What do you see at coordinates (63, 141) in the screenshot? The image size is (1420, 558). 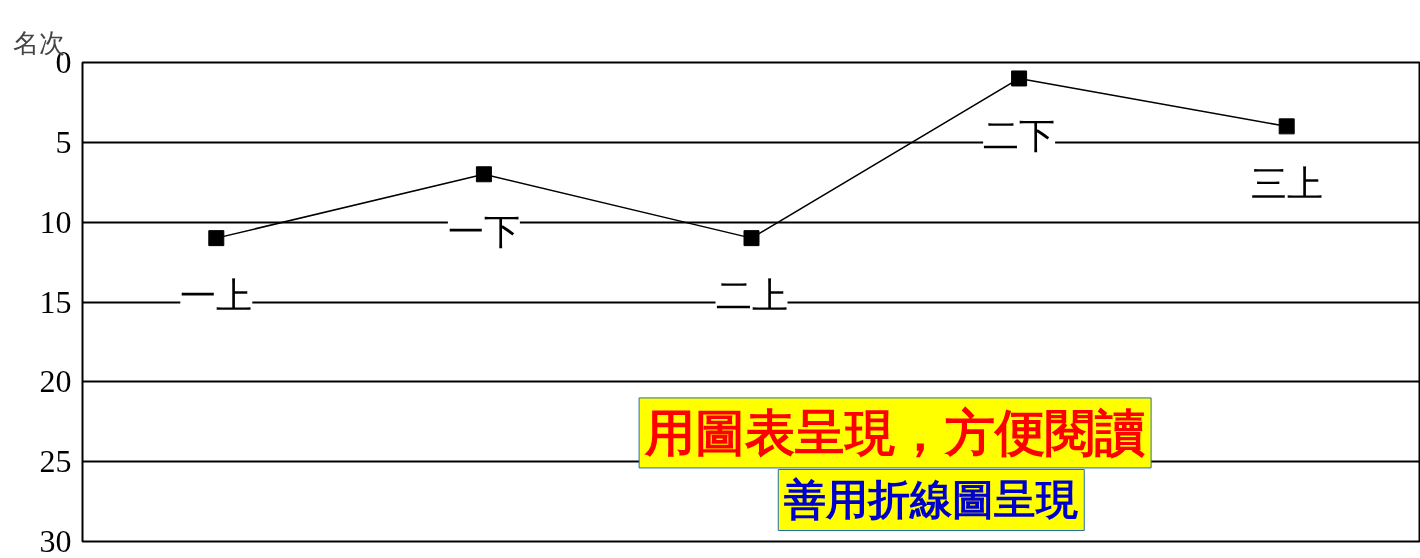 I see `y-tick-label: 5` at bounding box center [63, 141].